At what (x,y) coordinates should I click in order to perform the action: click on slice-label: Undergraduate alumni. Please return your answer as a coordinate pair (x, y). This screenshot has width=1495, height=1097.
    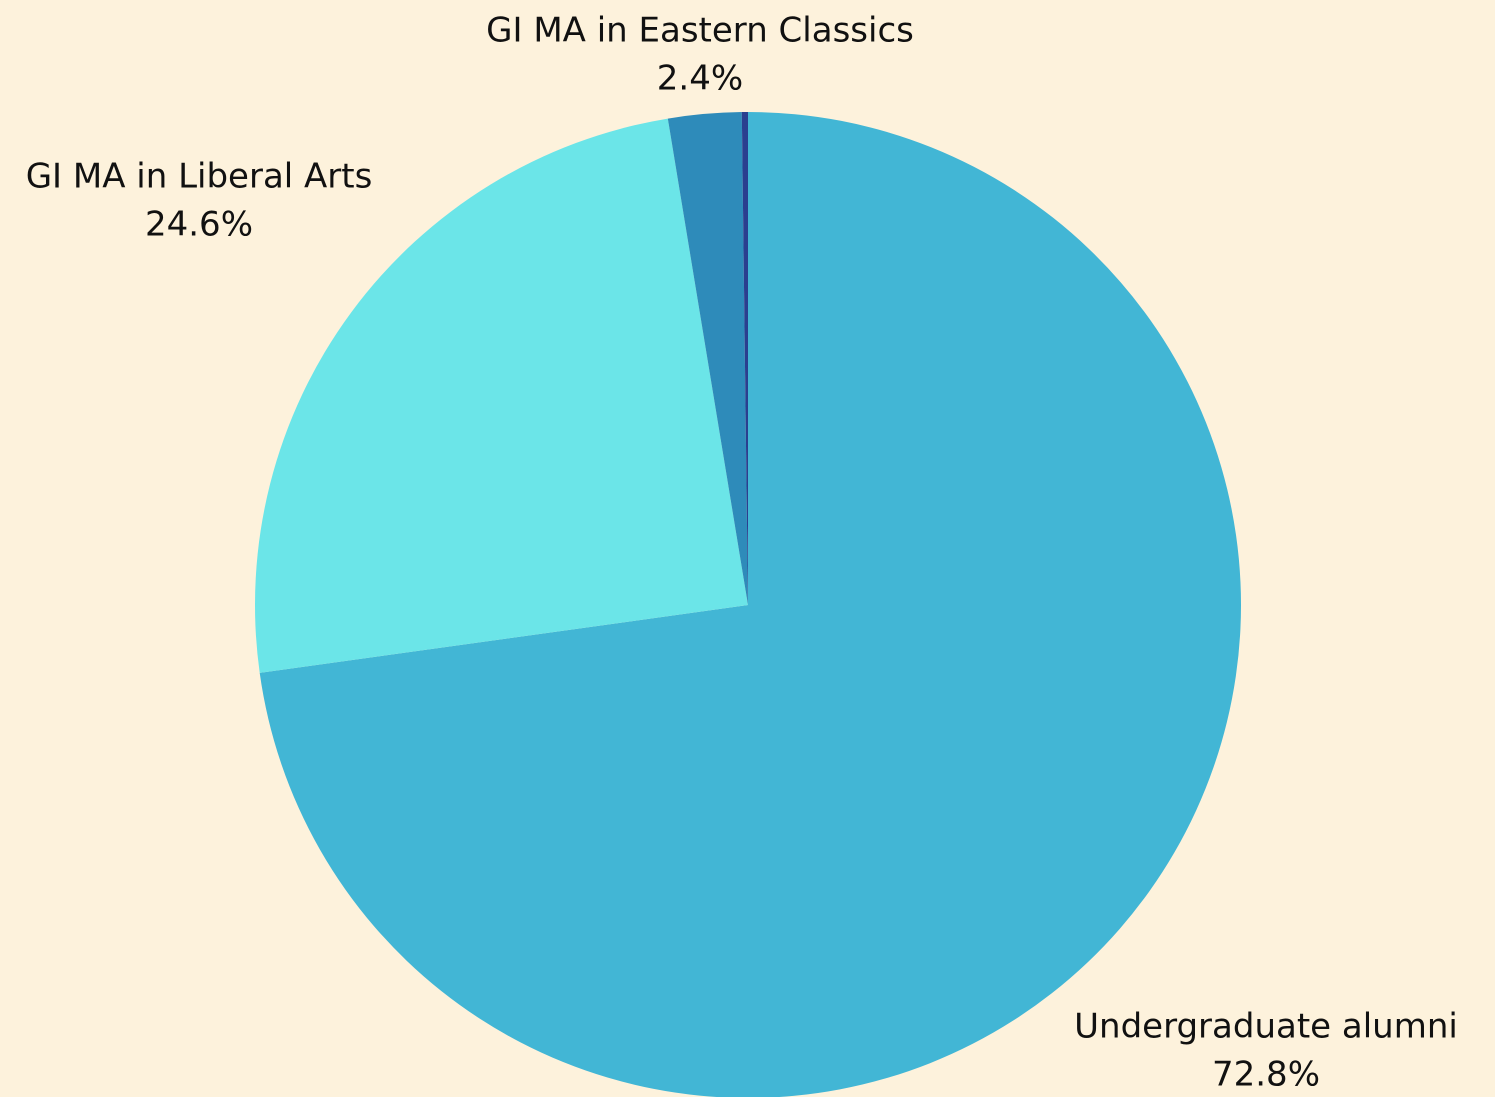
    Looking at the image, I should click on (1266, 1027).